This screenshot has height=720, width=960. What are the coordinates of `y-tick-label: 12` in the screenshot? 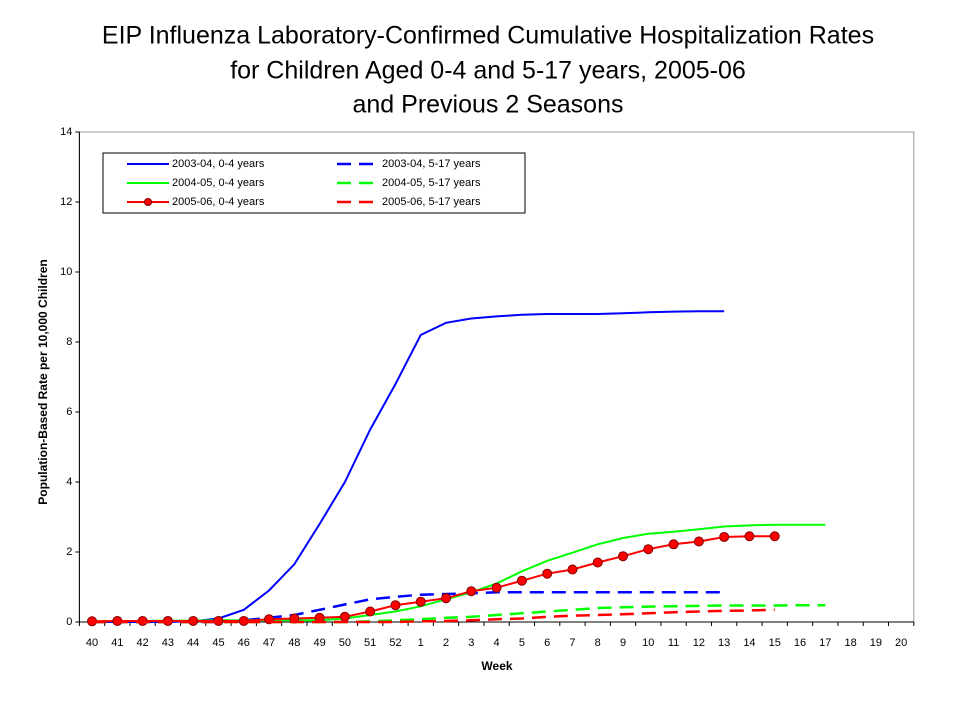 It's located at (66, 202).